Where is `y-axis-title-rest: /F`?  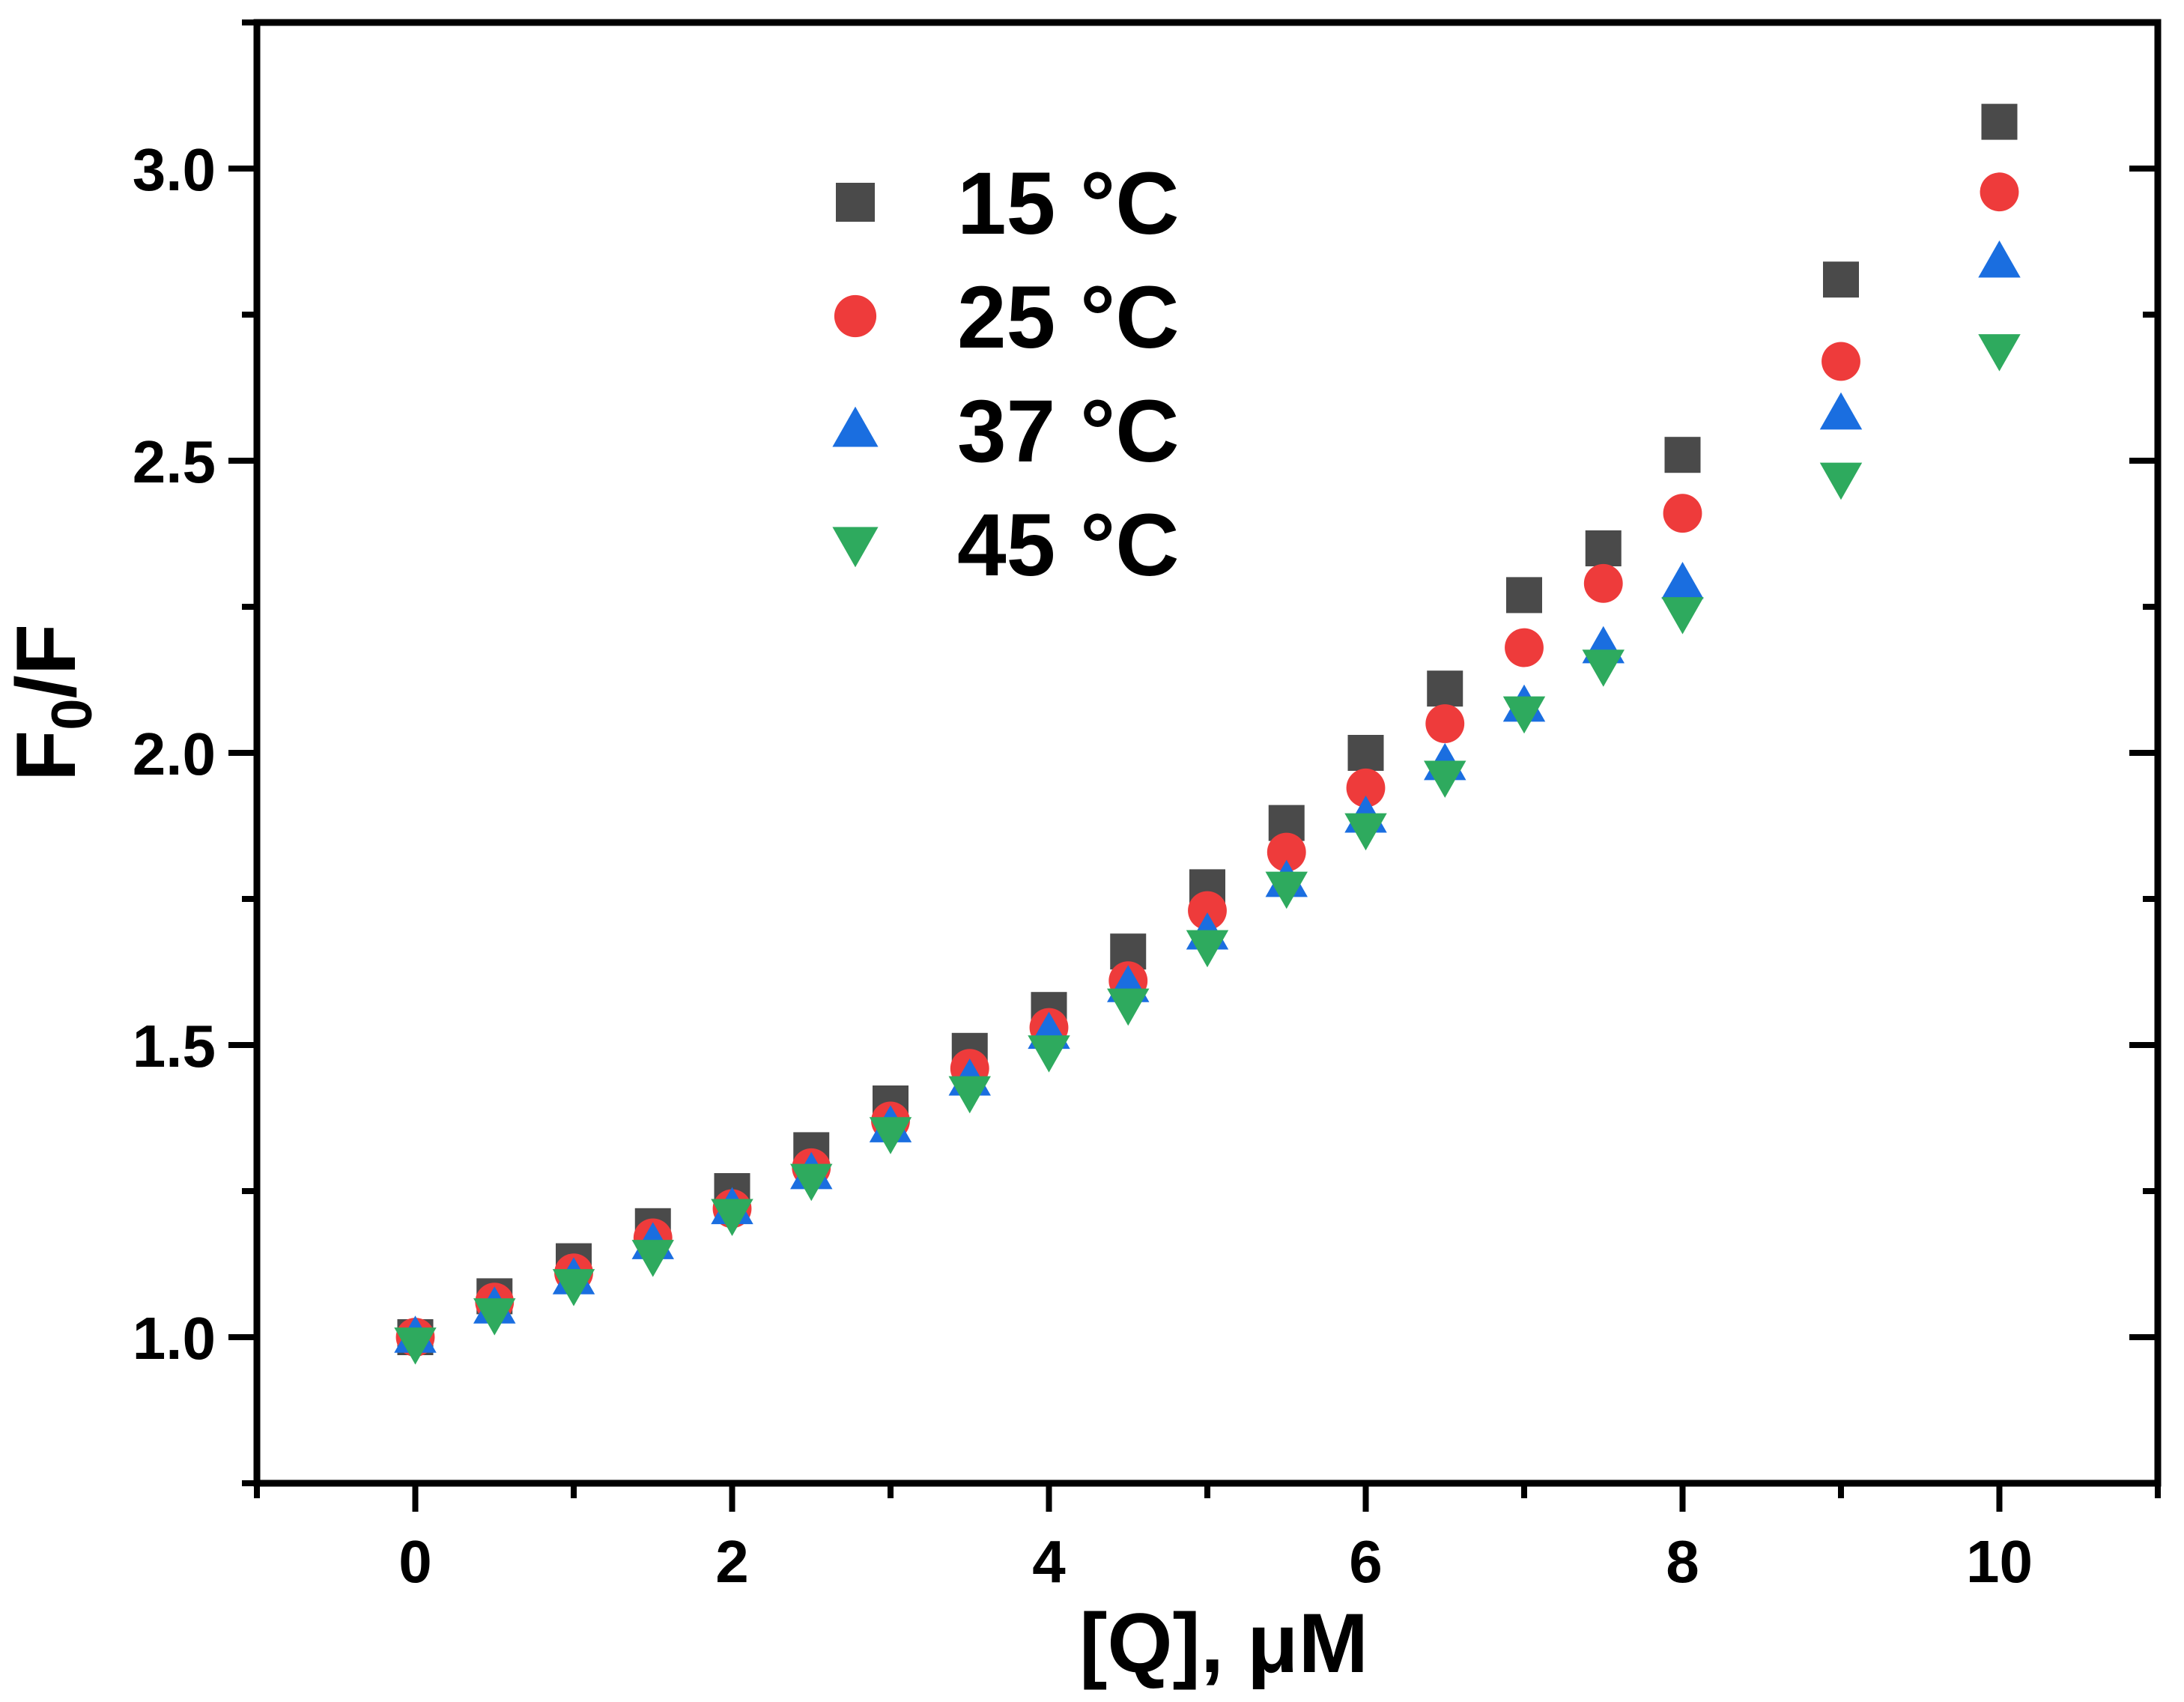 y-axis-title-rest: /F is located at coordinates (46, 661).